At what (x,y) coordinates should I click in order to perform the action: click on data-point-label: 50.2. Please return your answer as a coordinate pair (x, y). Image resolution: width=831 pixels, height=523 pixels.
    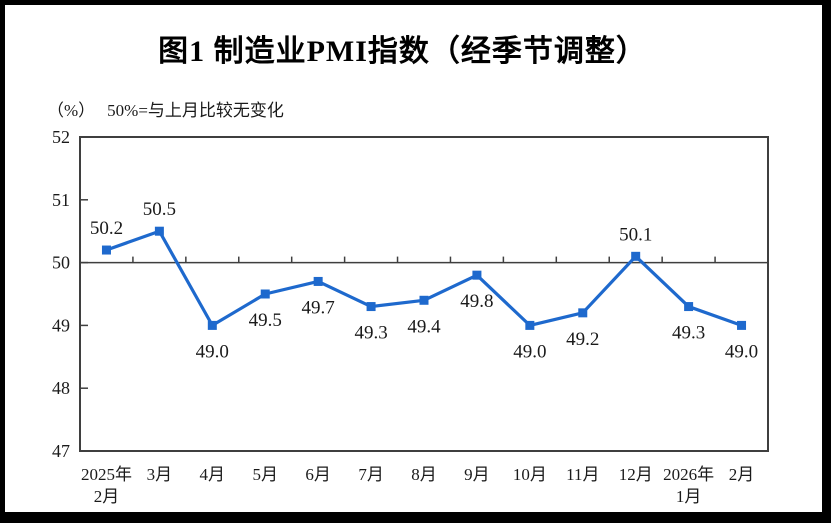
    Looking at the image, I should click on (106, 228).